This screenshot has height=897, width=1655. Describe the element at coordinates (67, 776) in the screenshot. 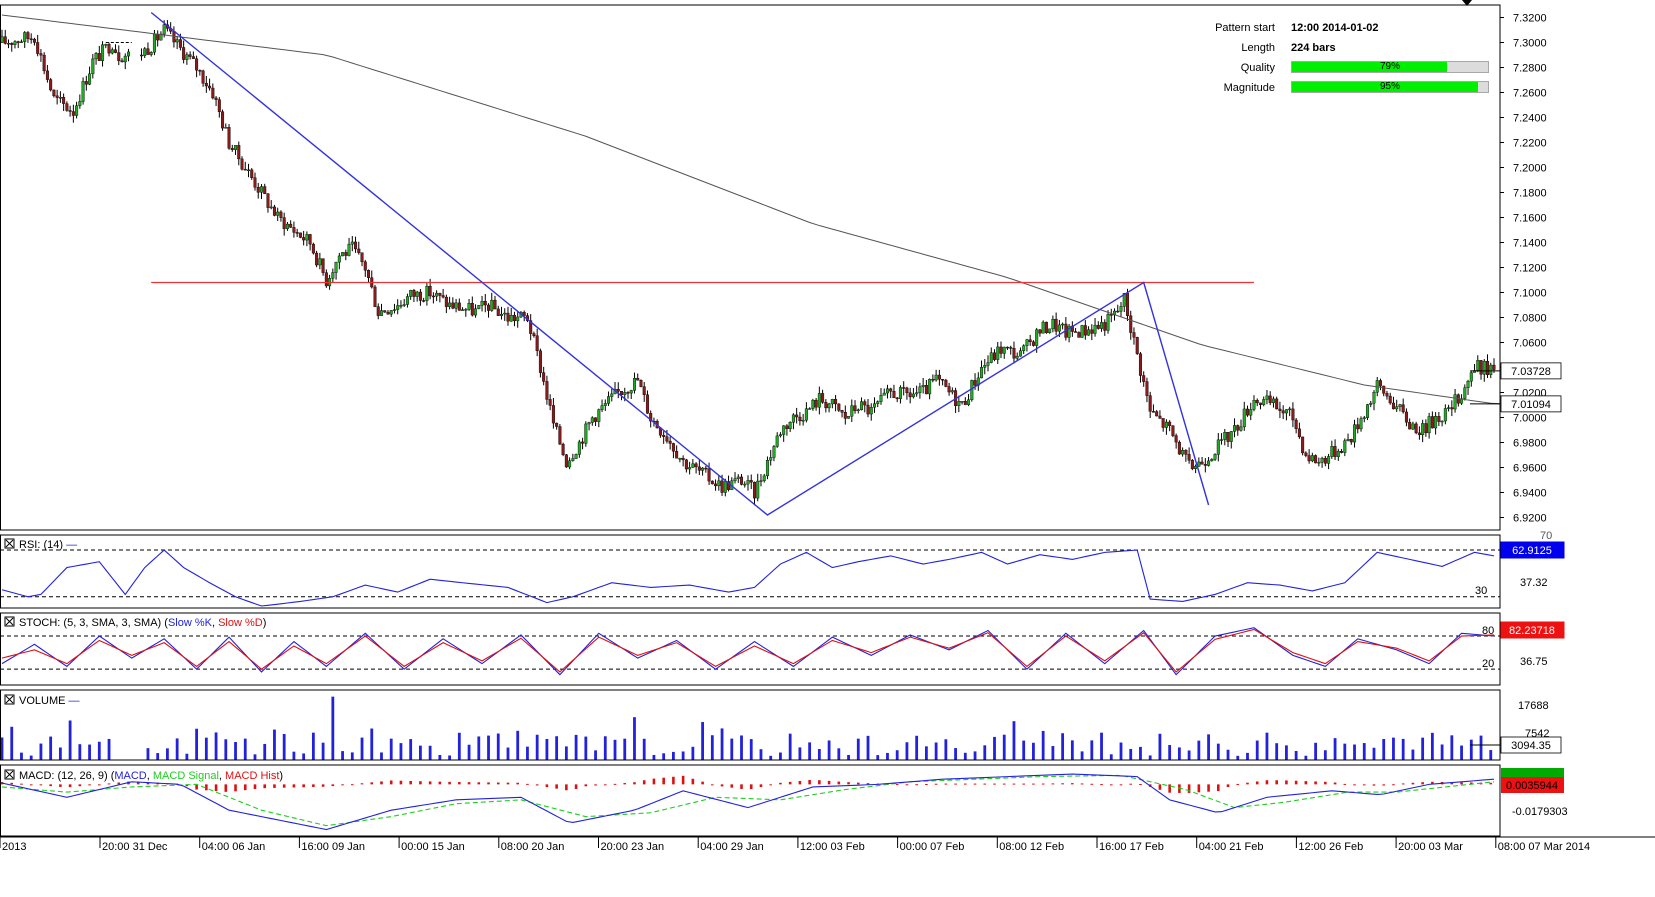

I see `macd-label: MACD: (12, 26, 9) (` at that location.